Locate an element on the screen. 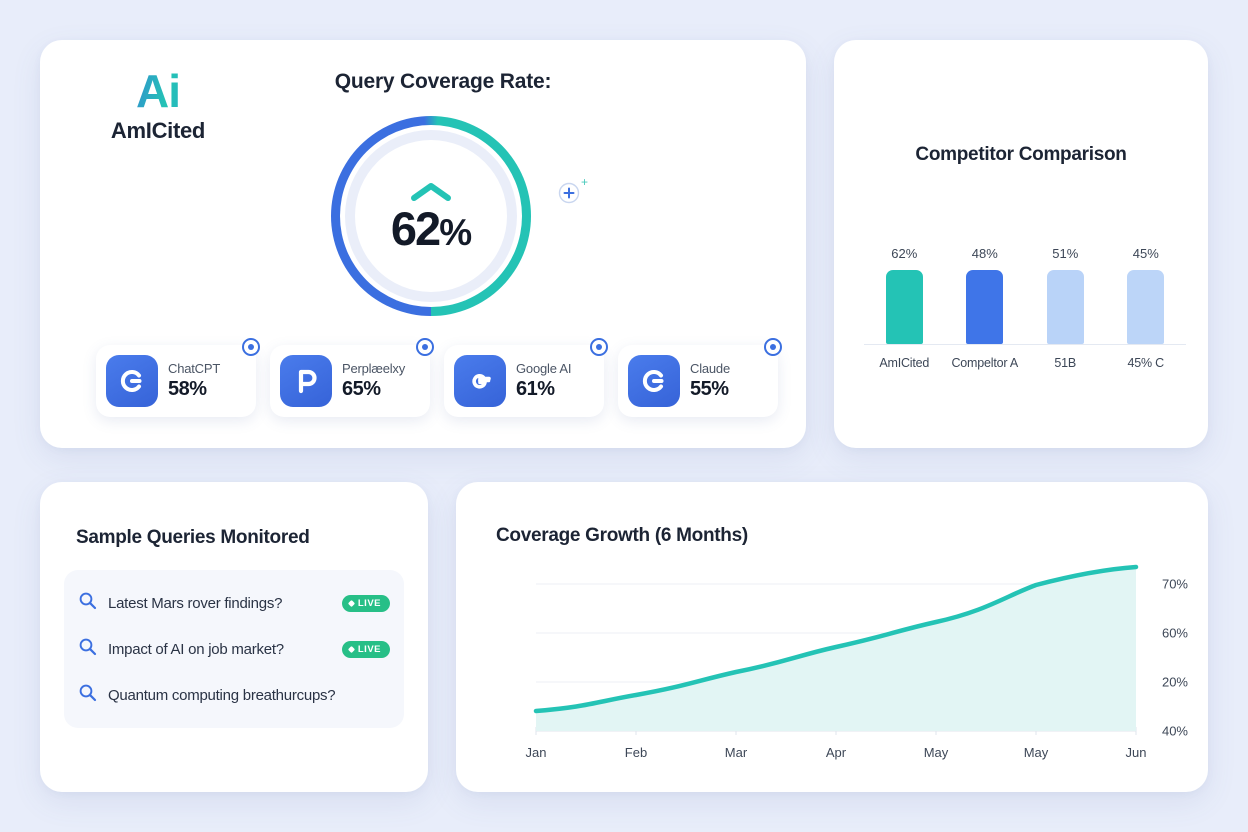 This screenshot has height=832, width=1248. claude-icon is located at coordinates (654, 381).